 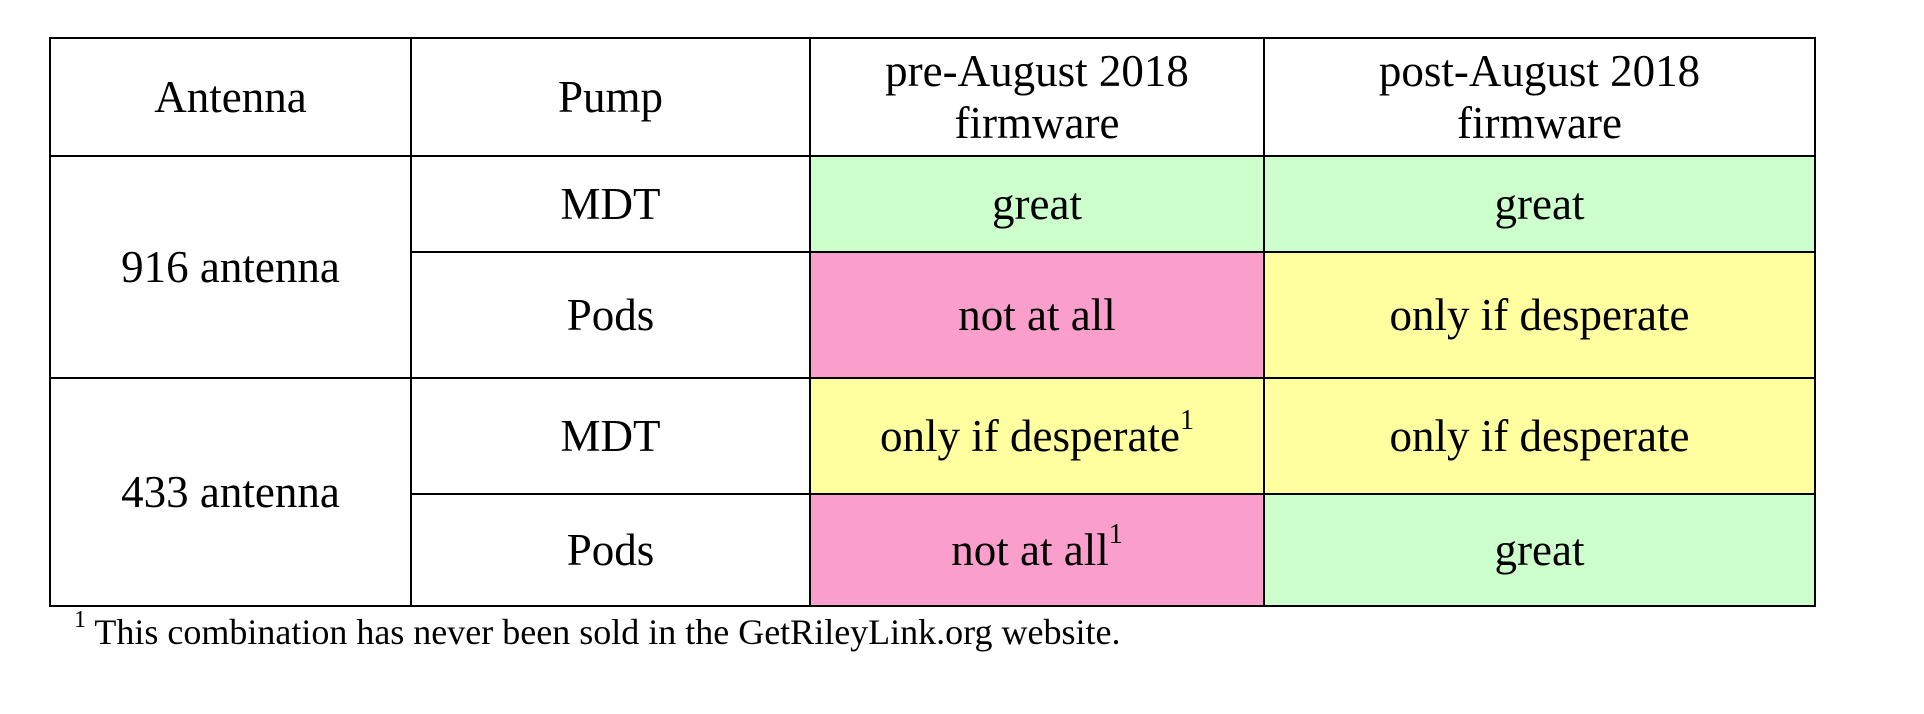 I want to click on antenna-433-cell: 433 antenna, so click(x=230, y=492).